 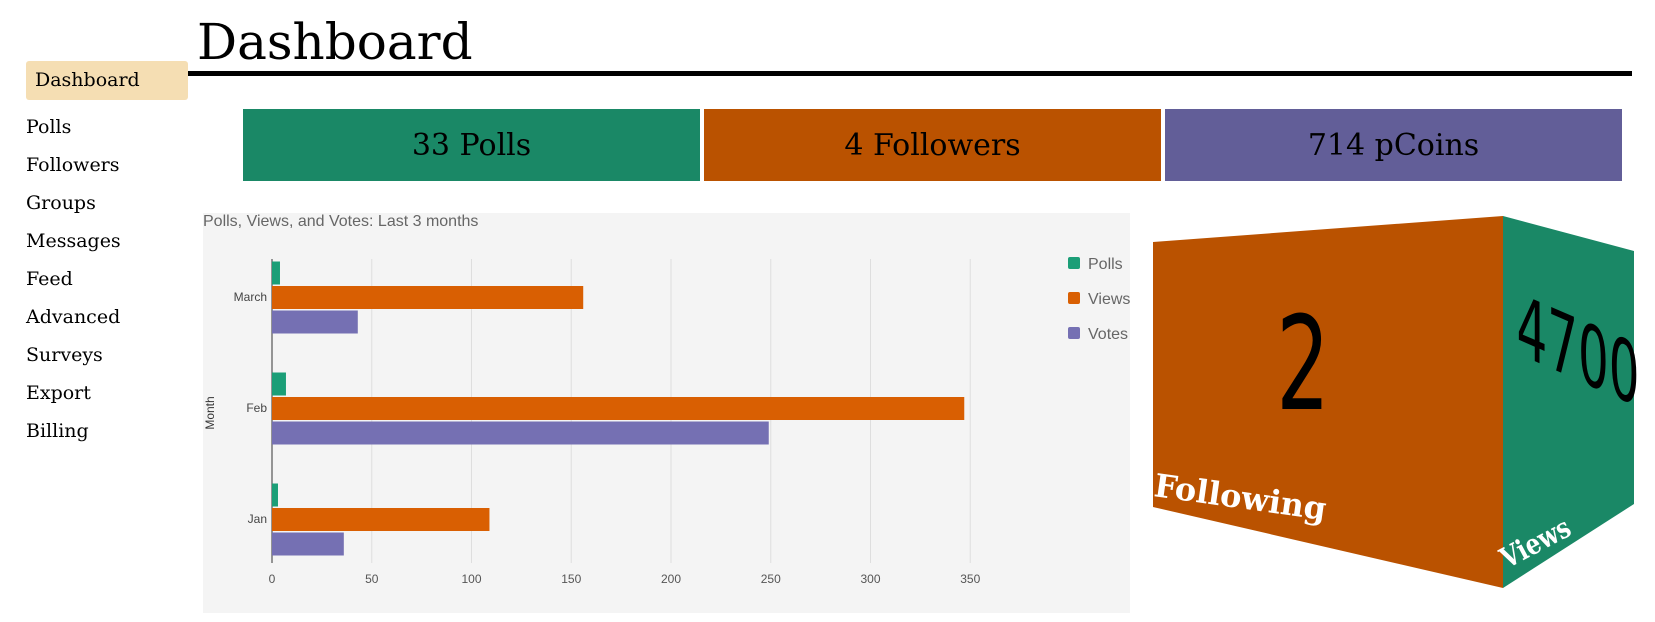 What do you see at coordinates (471, 579) in the screenshot?
I see `x-tick-label: 100` at bounding box center [471, 579].